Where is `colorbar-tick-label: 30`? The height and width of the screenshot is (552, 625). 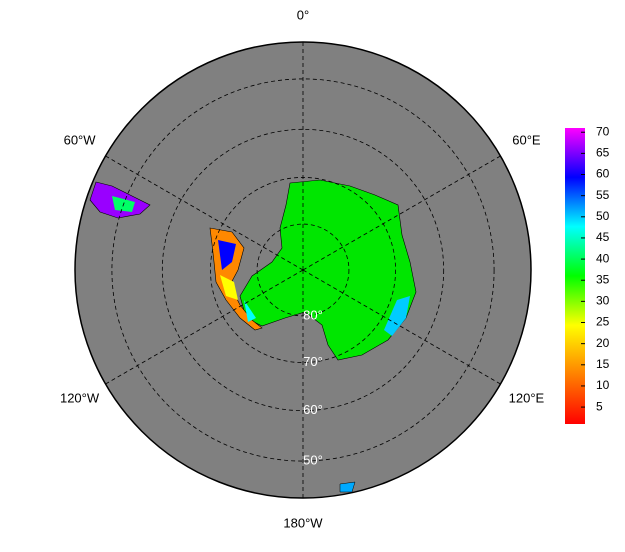 colorbar-tick-label: 30 is located at coordinates (603, 301).